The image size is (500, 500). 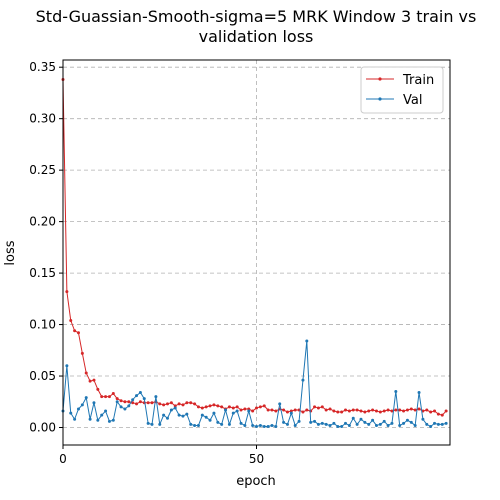 What do you see at coordinates (256, 36) in the screenshot?
I see `chart-title-line-2: validation loss` at bounding box center [256, 36].